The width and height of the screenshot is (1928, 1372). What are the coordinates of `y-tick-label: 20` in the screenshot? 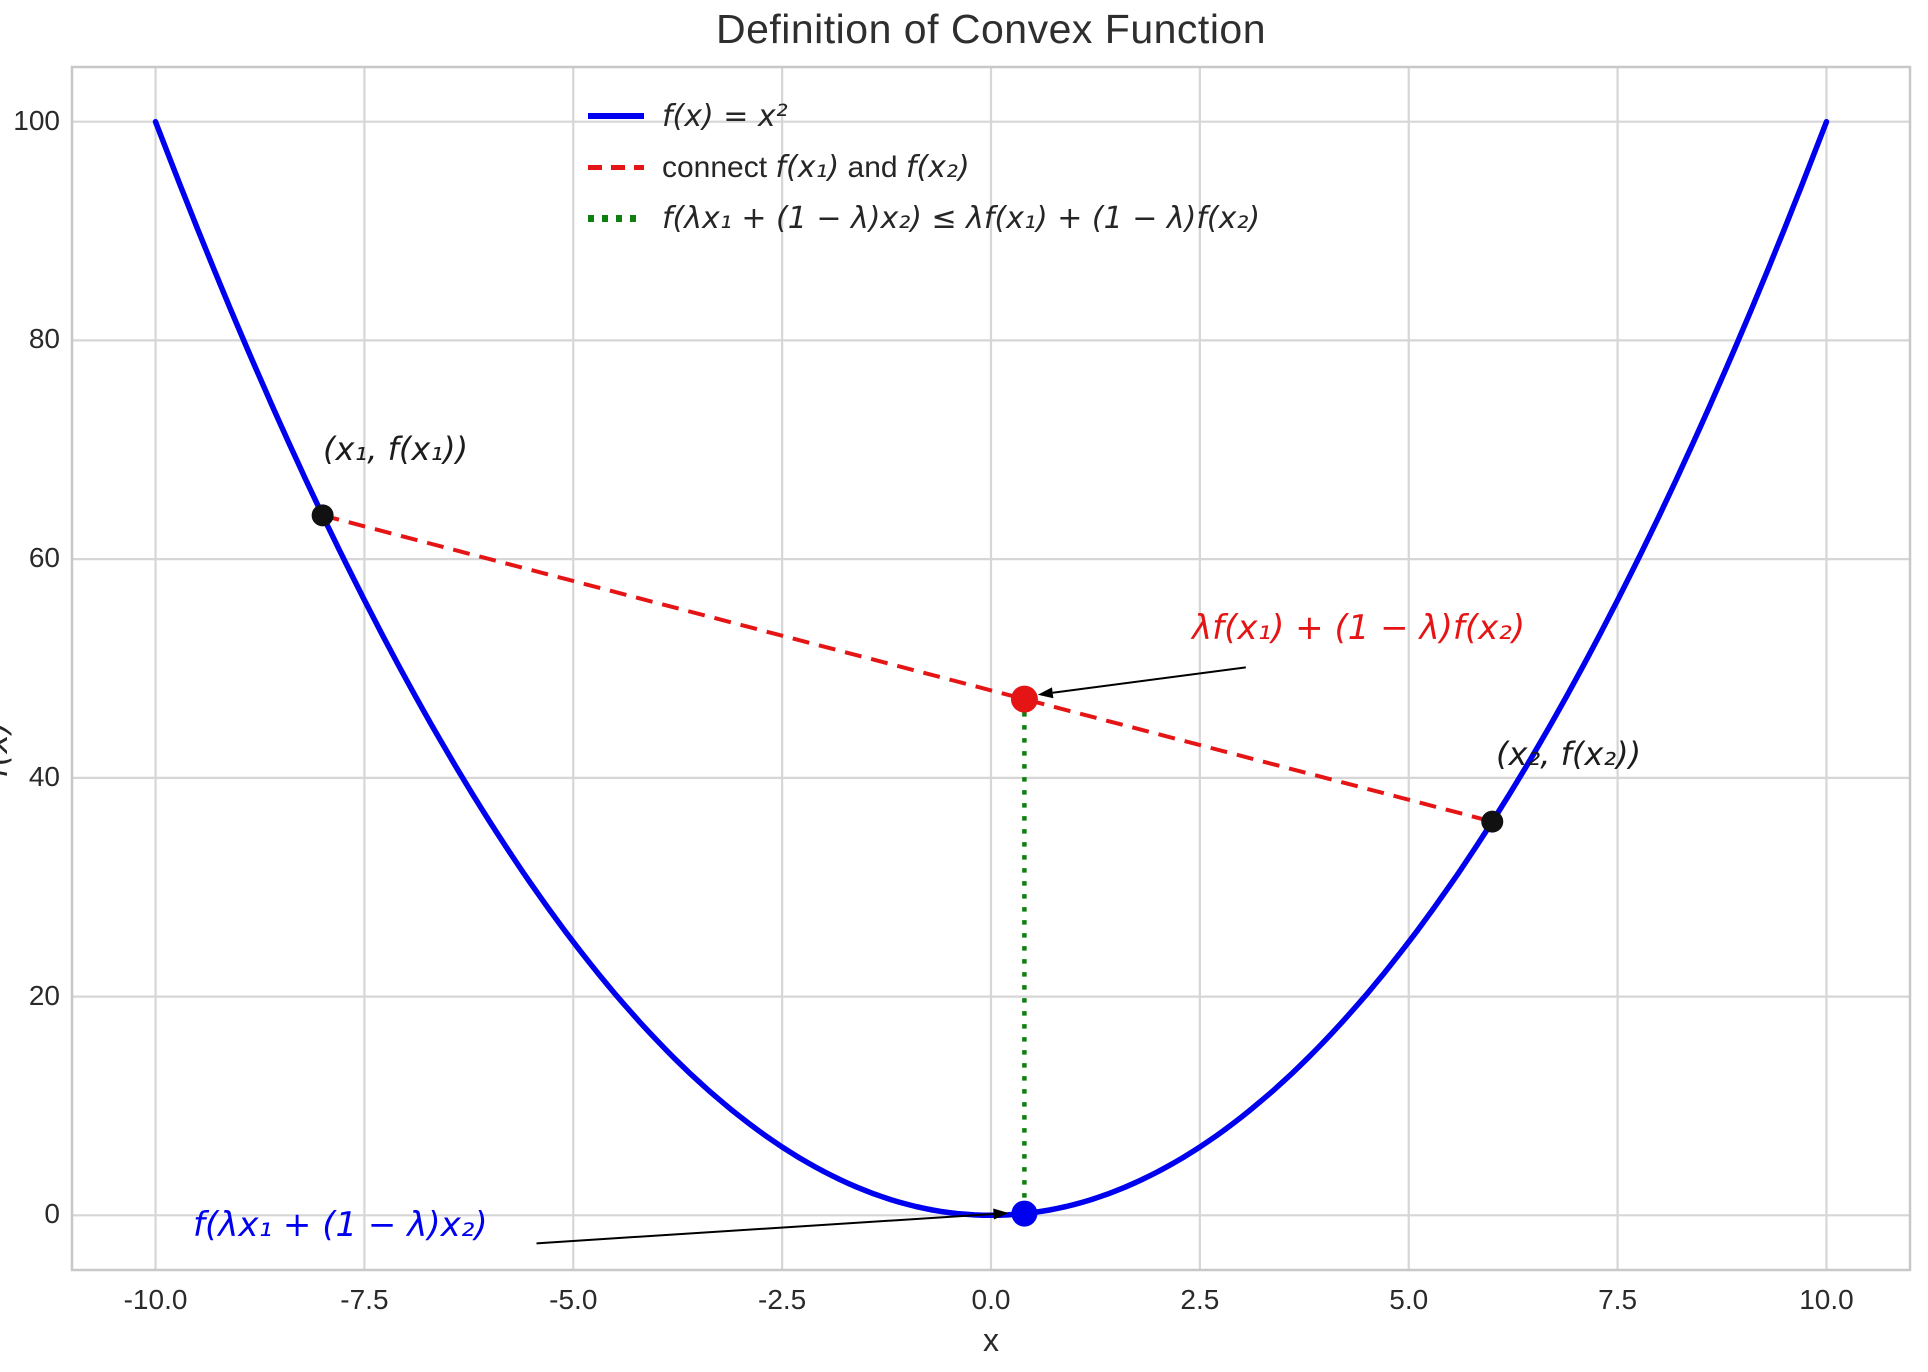 It's located at (44, 995).